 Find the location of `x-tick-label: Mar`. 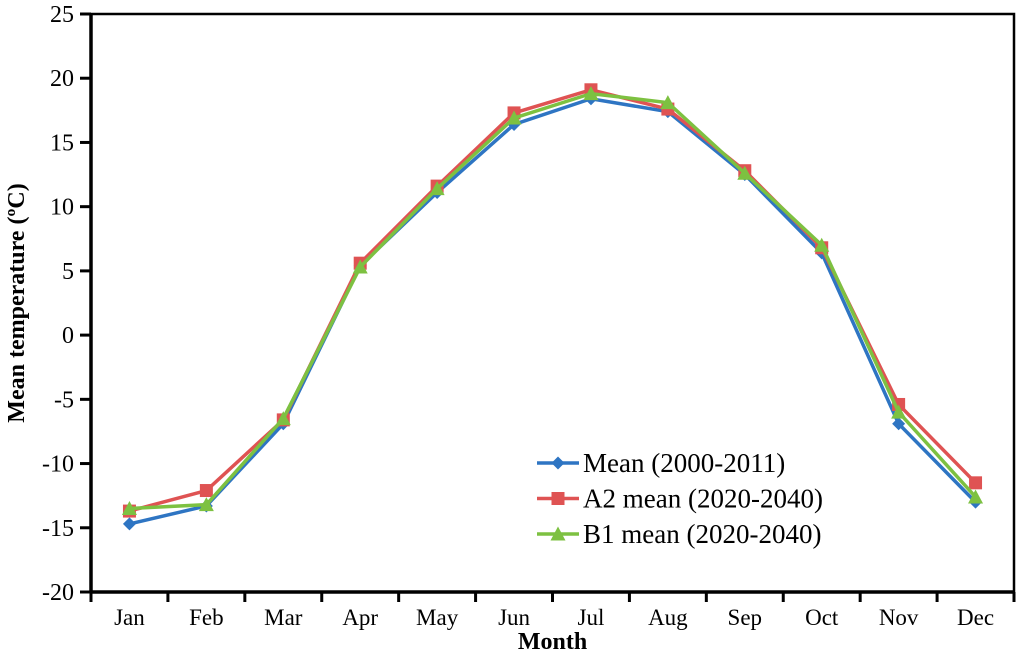

x-tick-label: Mar is located at coordinates (283, 617).